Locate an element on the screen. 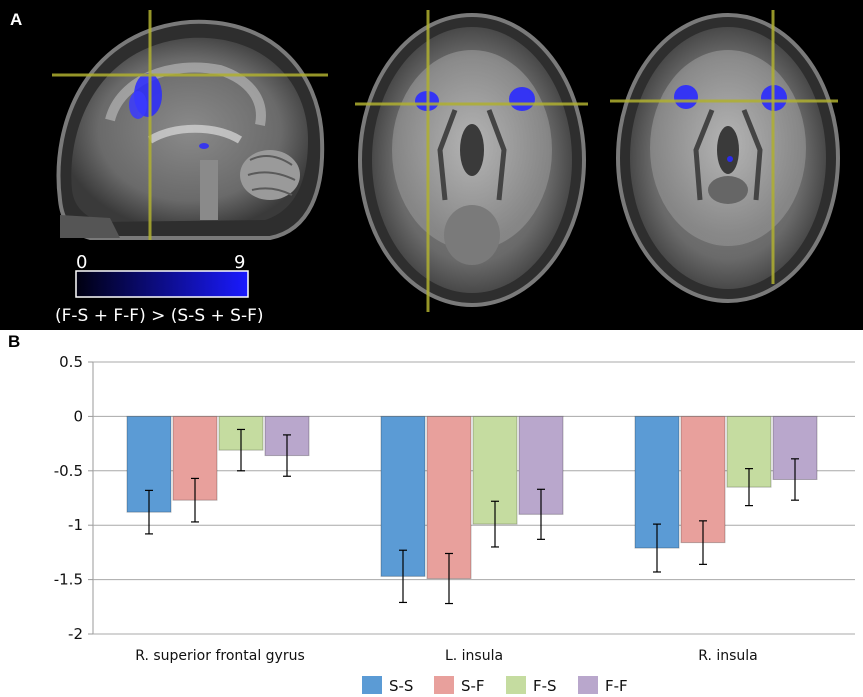 The width and height of the screenshot is (863, 697). sagittal-slice is located at coordinates (190, 125).